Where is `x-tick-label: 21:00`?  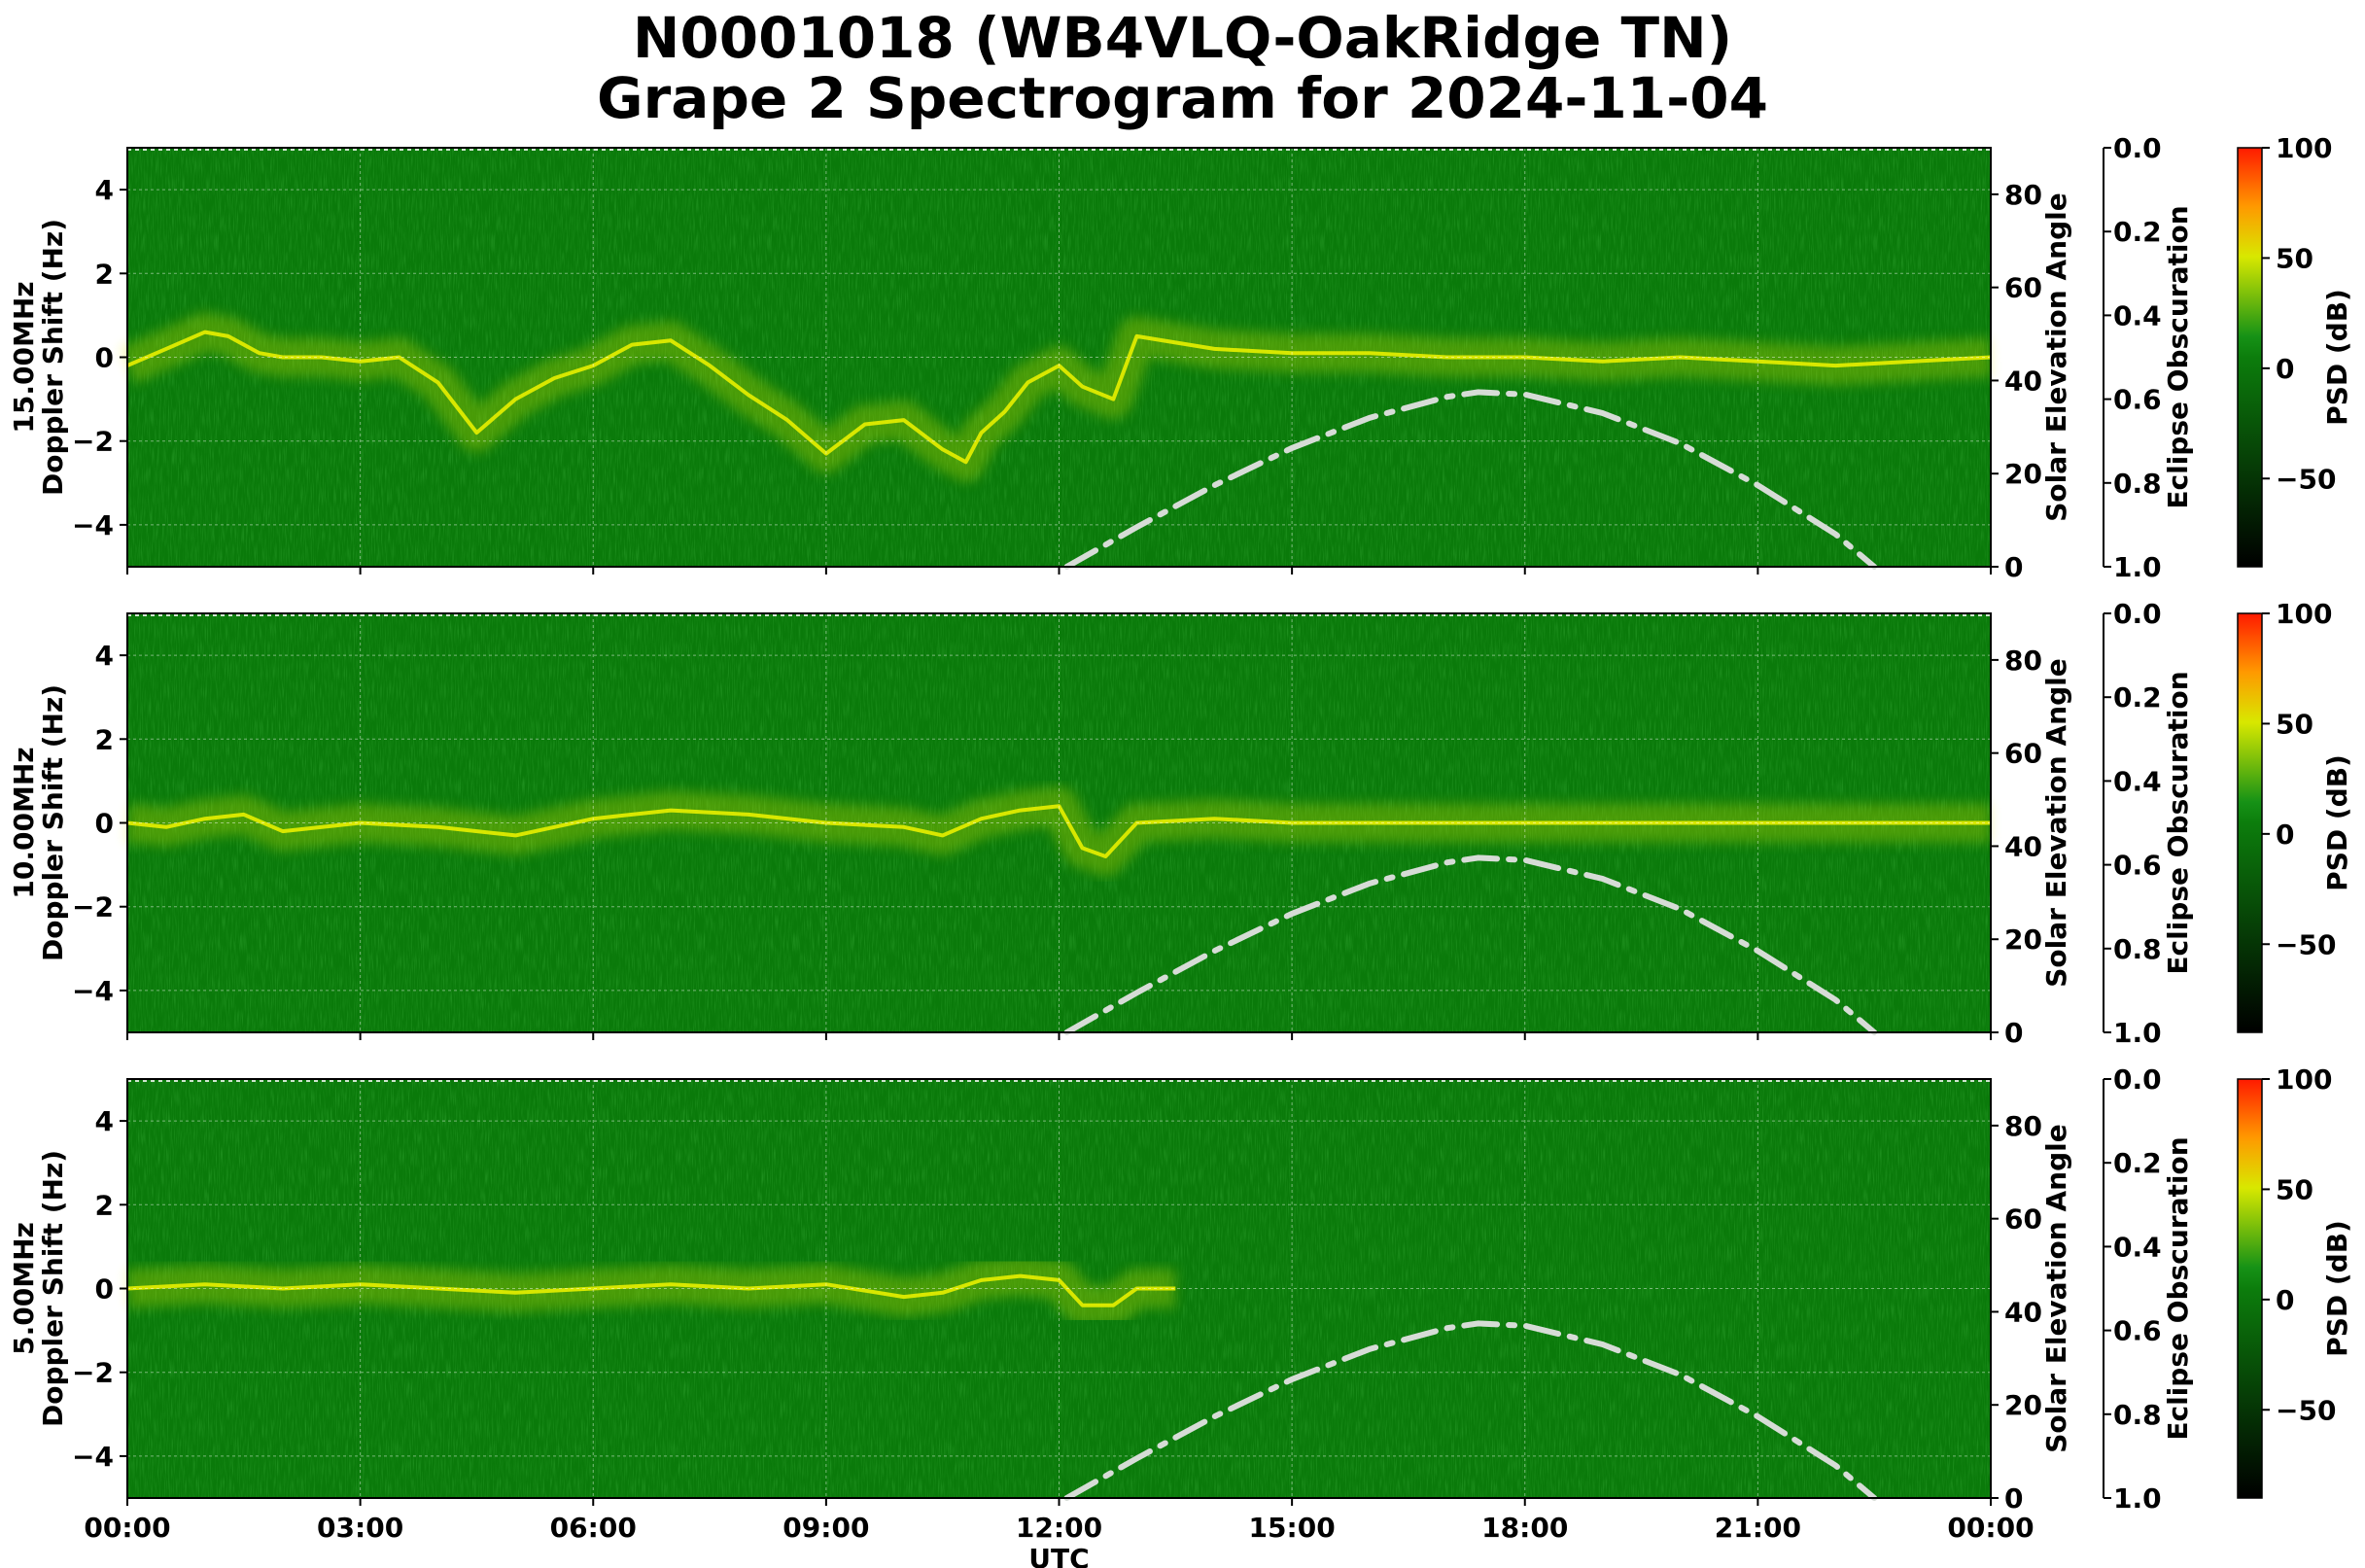
x-tick-label: 21:00 is located at coordinates (1758, 1528).